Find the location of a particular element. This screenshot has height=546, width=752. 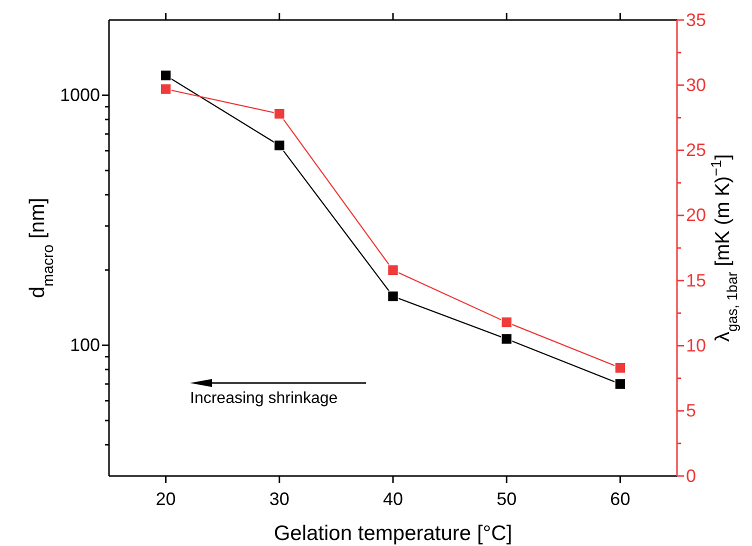

x-tick-label: 40 is located at coordinates (393, 498).